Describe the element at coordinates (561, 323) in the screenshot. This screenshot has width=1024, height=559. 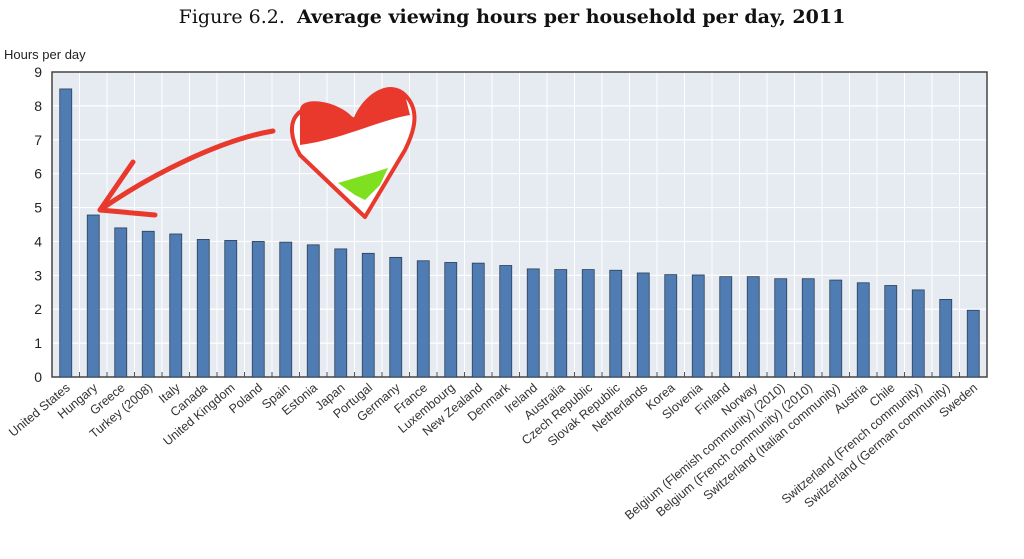
I see `bar-australia` at that location.